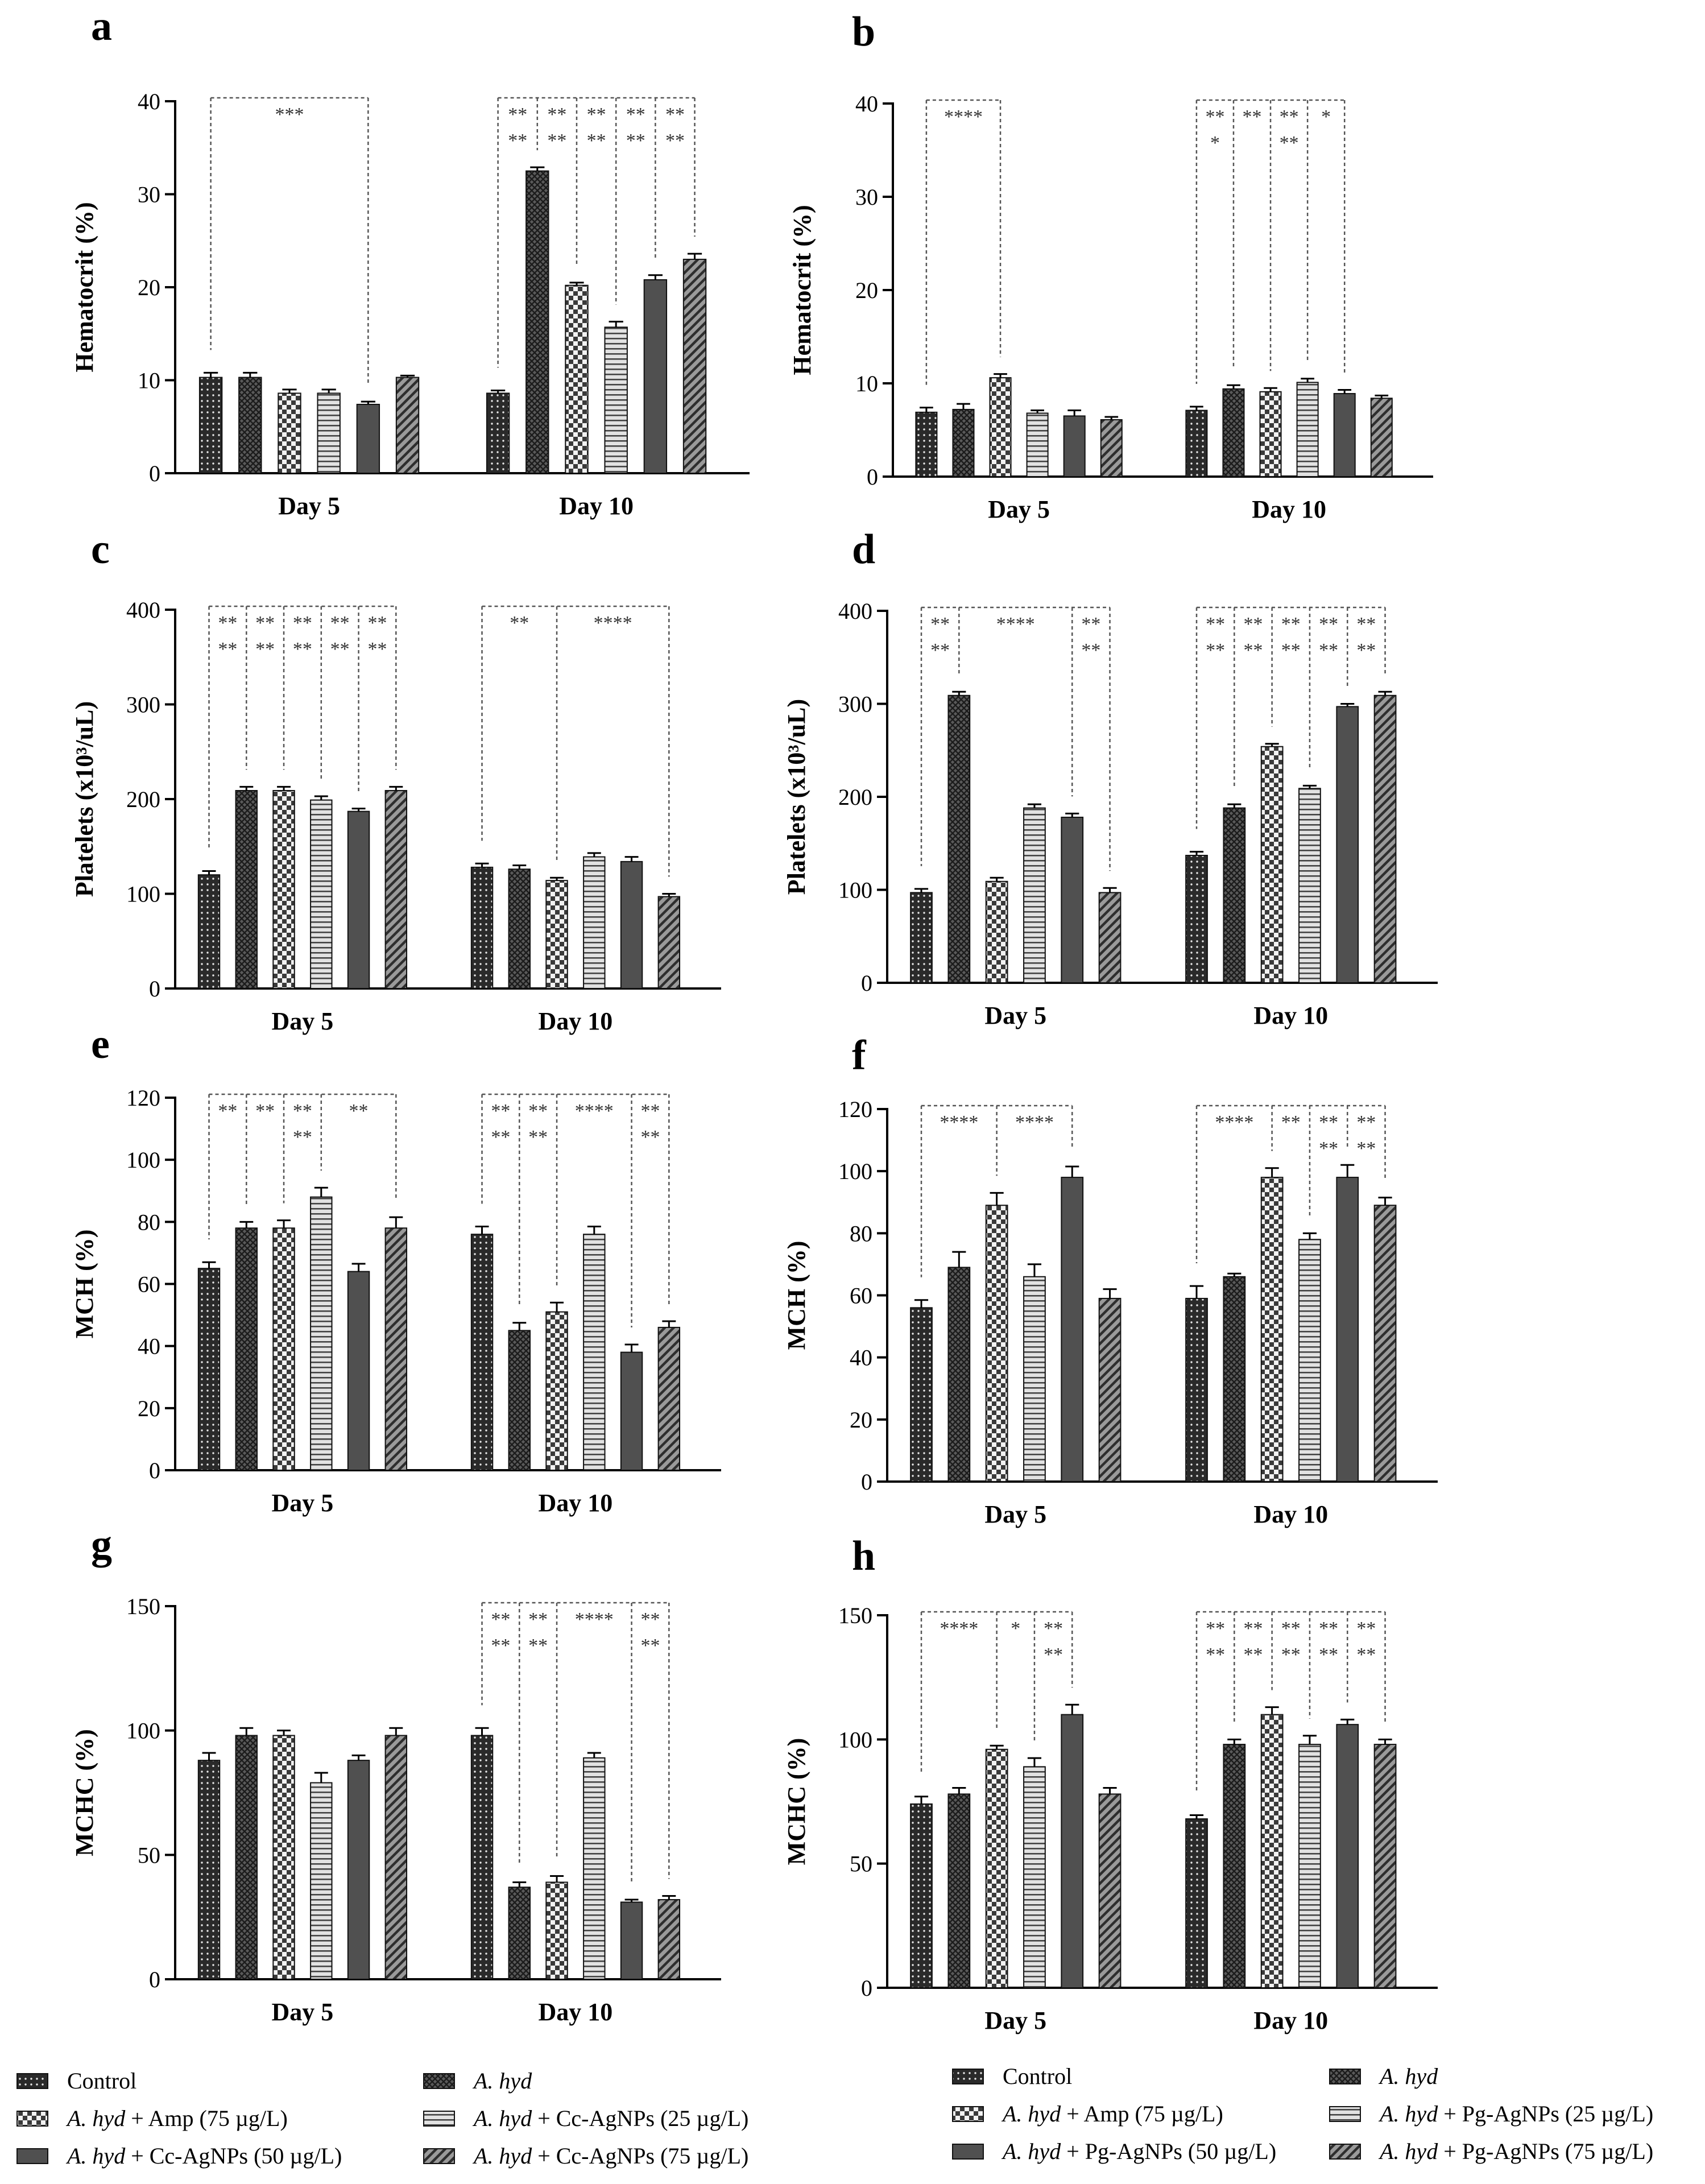 This screenshot has width=1705, height=2184. Describe the element at coordinates (866, 1482) in the screenshot. I see `y-tick-label: 0` at that location.